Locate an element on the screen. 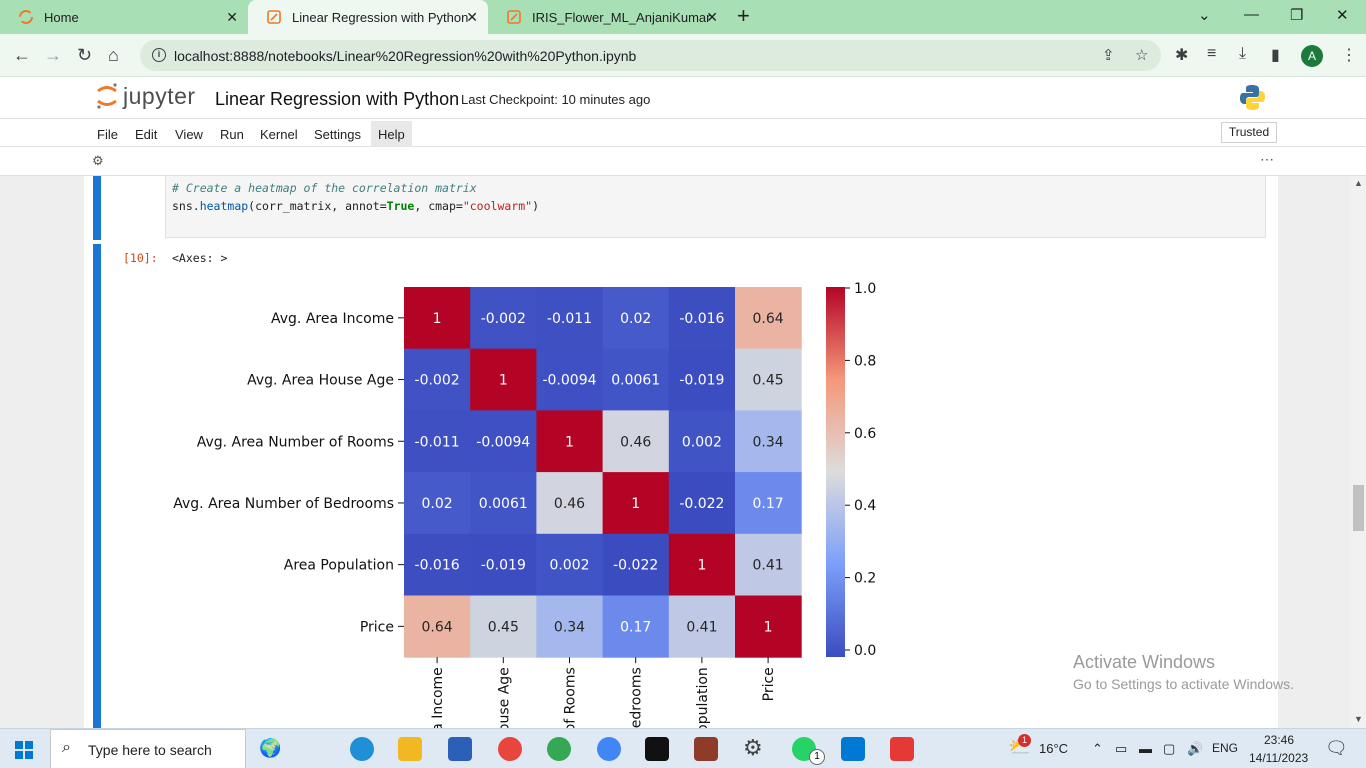 The image size is (1366, 768). gear-icon: ⚙ is located at coordinates (98, 160).